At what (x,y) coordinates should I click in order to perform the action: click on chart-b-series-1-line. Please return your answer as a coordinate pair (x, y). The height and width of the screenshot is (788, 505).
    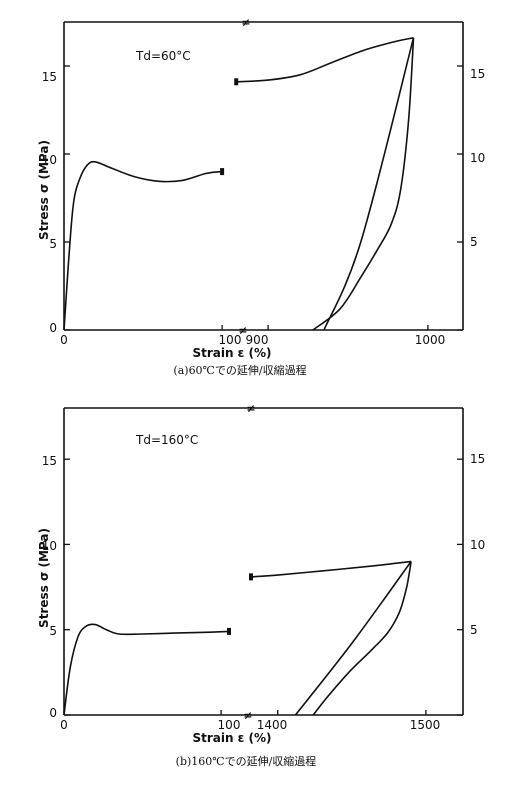
    Looking at the image, I should click on (331, 569).